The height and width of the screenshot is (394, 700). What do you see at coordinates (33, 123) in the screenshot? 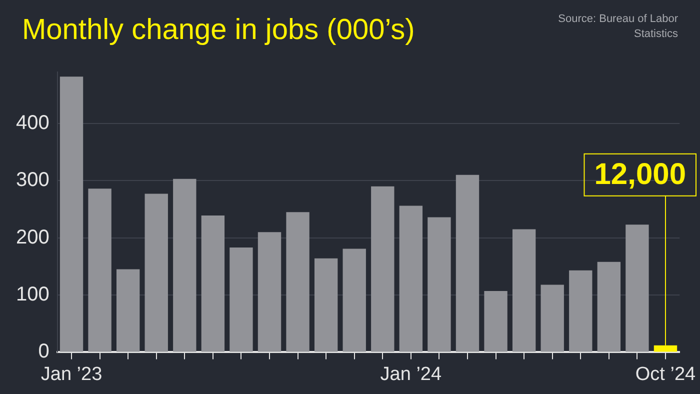
I see `y-tick-label: 400` at bounding box center [33, 123].